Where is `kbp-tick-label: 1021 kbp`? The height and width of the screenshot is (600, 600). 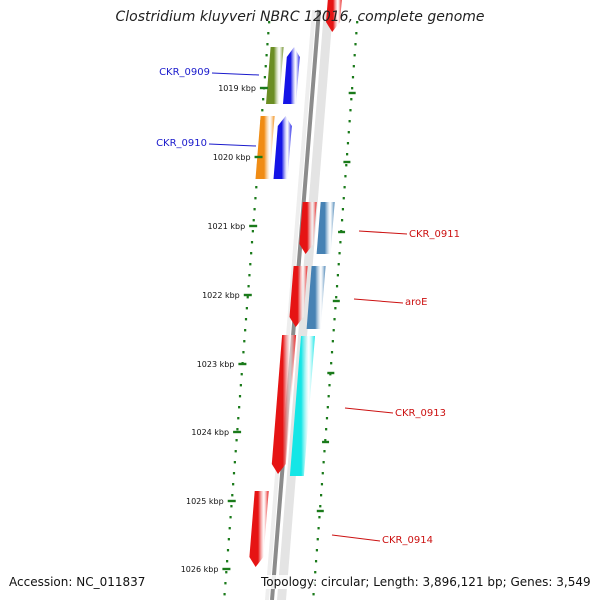 kbp-tick-label: 1021 kbp is located at coordinates (226, 226).